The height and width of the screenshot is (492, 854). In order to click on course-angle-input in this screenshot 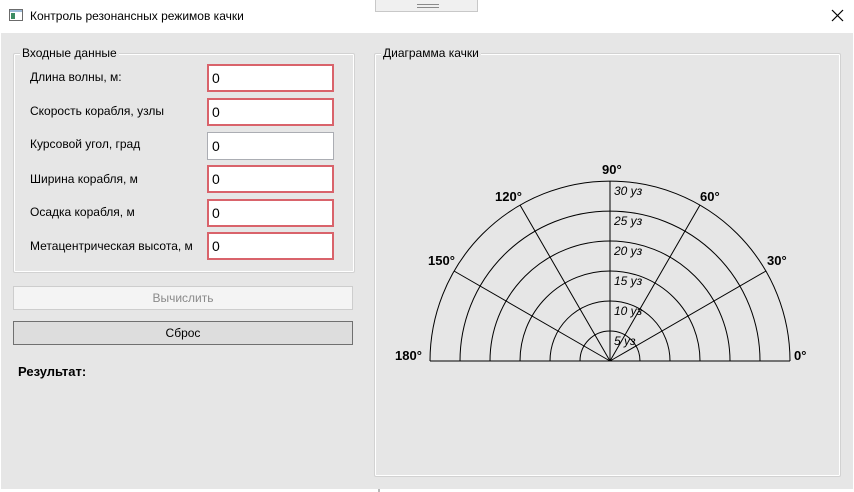, I will do `click(270, 146)`.